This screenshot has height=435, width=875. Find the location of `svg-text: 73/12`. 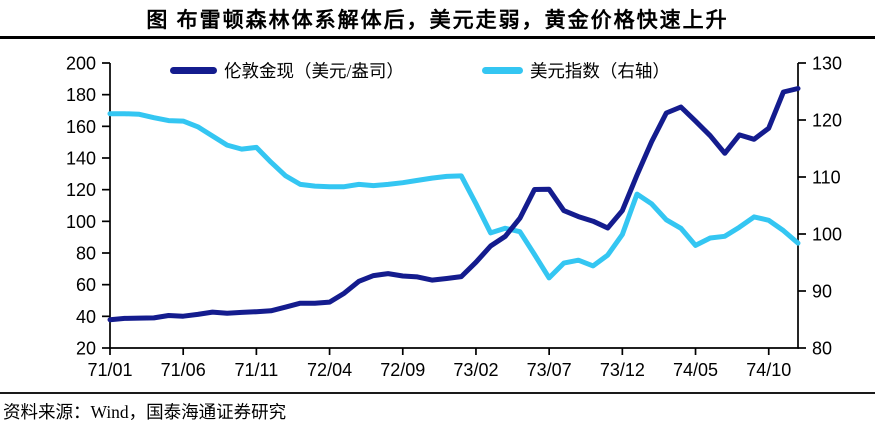

svg-text: 73/12 is located at coordinates (622, 370).